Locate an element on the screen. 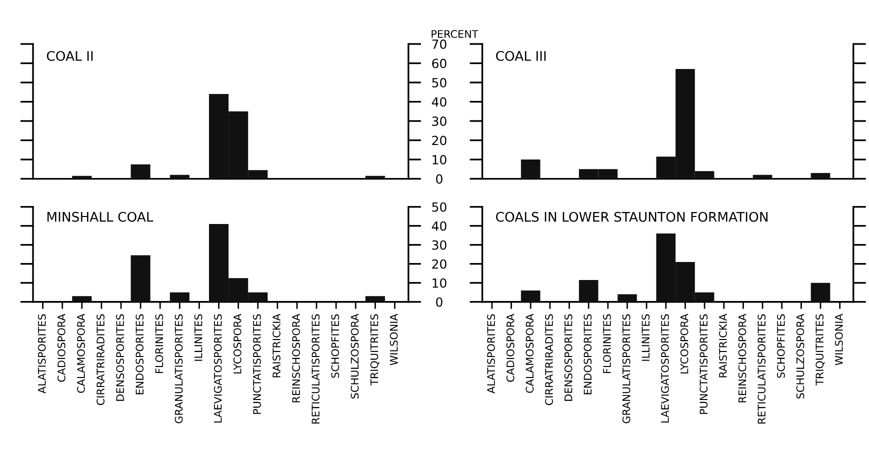  chart-title: COAL II is located at coordinates (69, 55).